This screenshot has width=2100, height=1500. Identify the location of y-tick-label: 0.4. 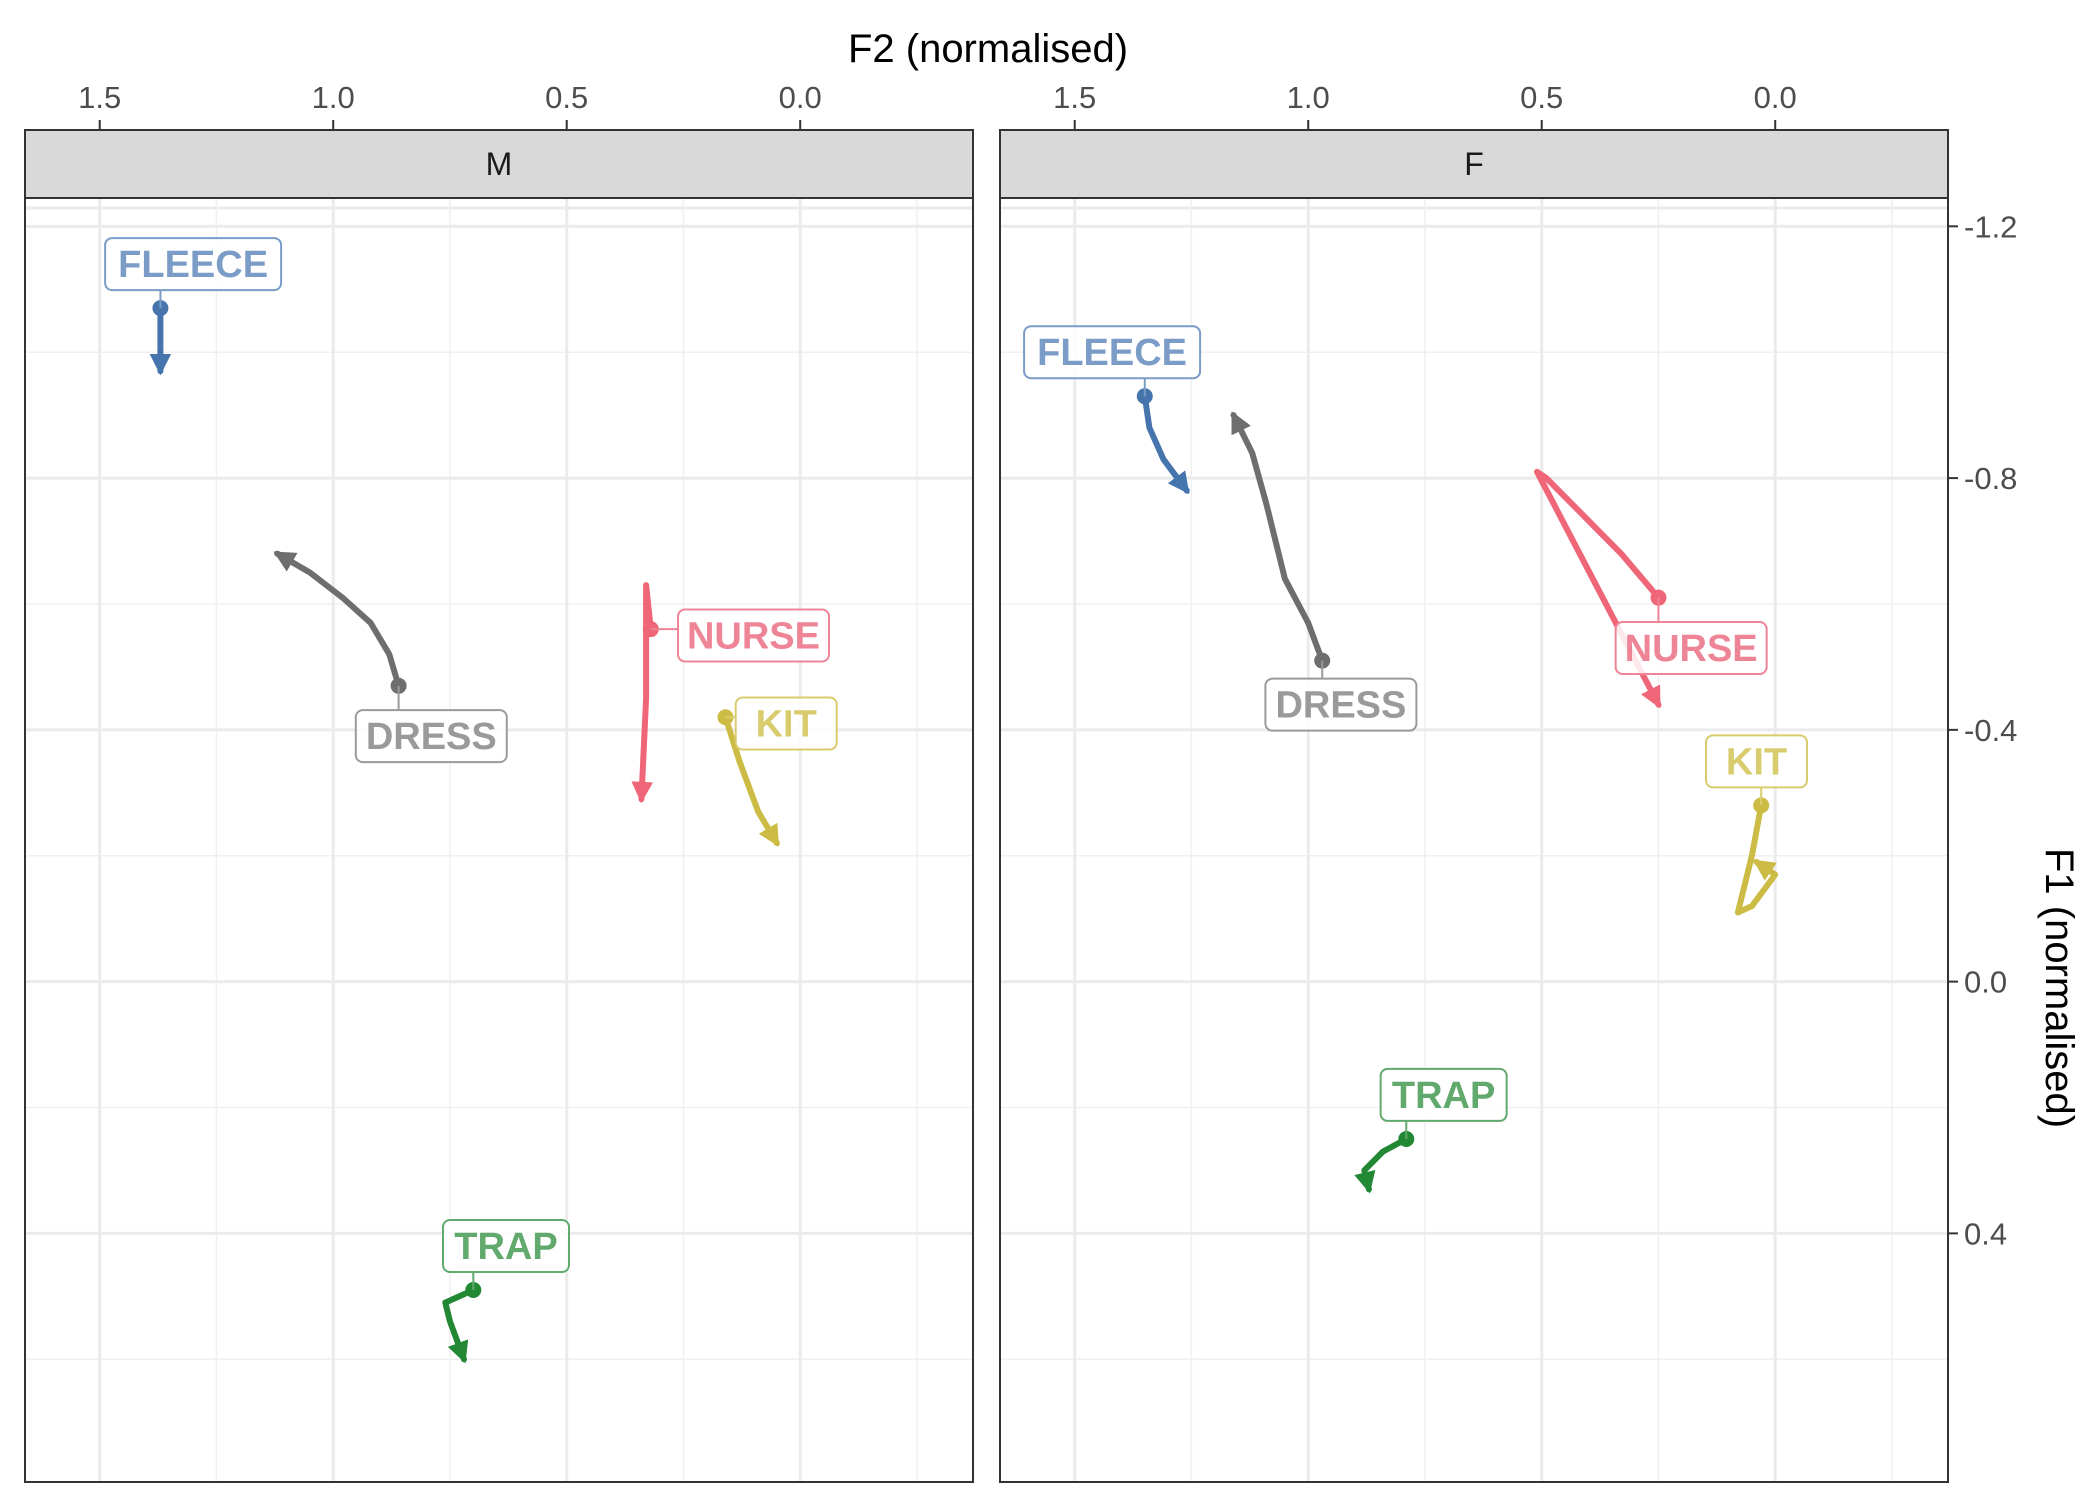
(1985, 1233).